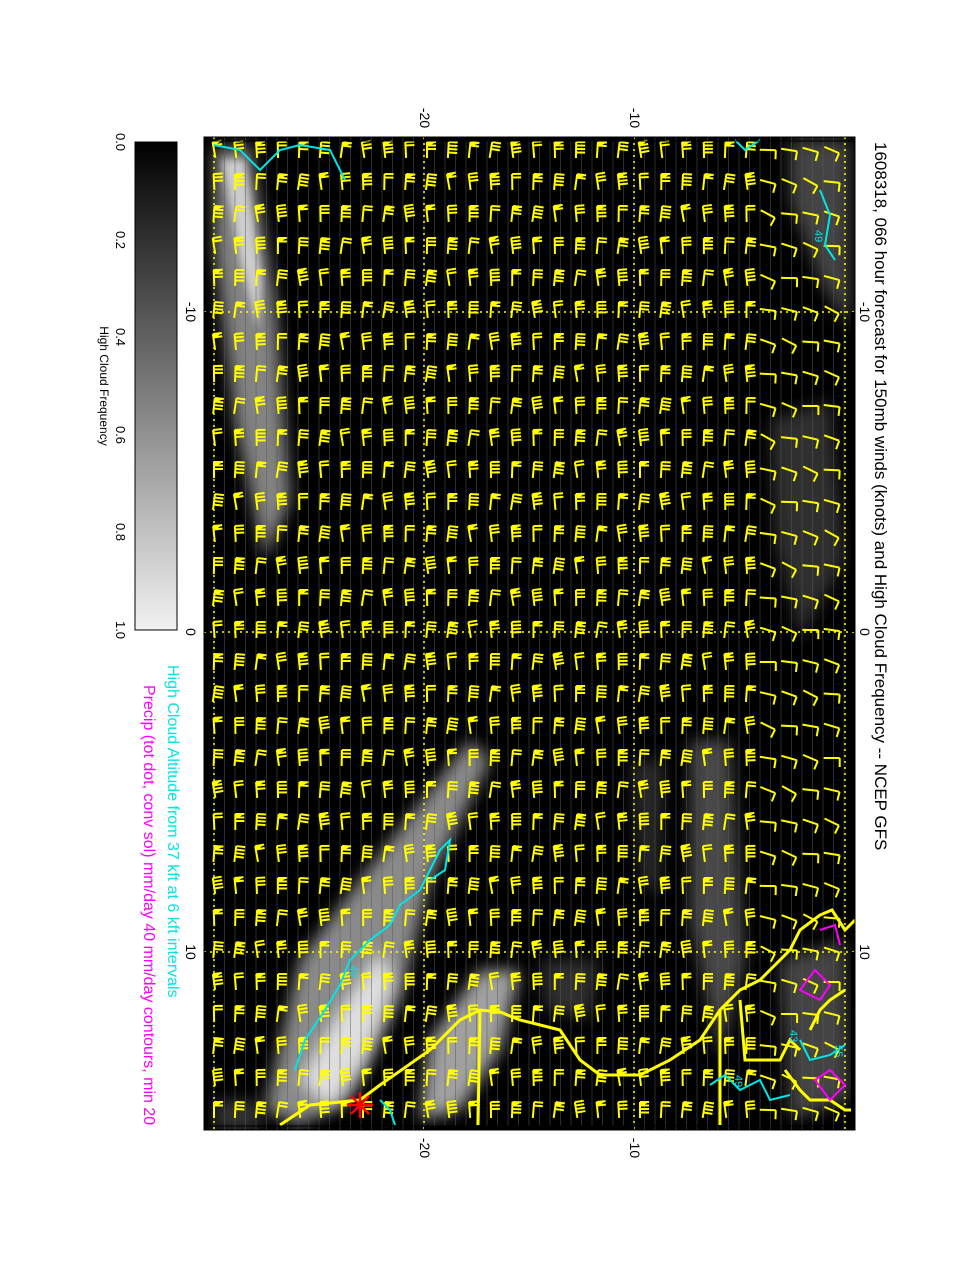  I want to click on left-tick-label: -20, so click(425, 118).